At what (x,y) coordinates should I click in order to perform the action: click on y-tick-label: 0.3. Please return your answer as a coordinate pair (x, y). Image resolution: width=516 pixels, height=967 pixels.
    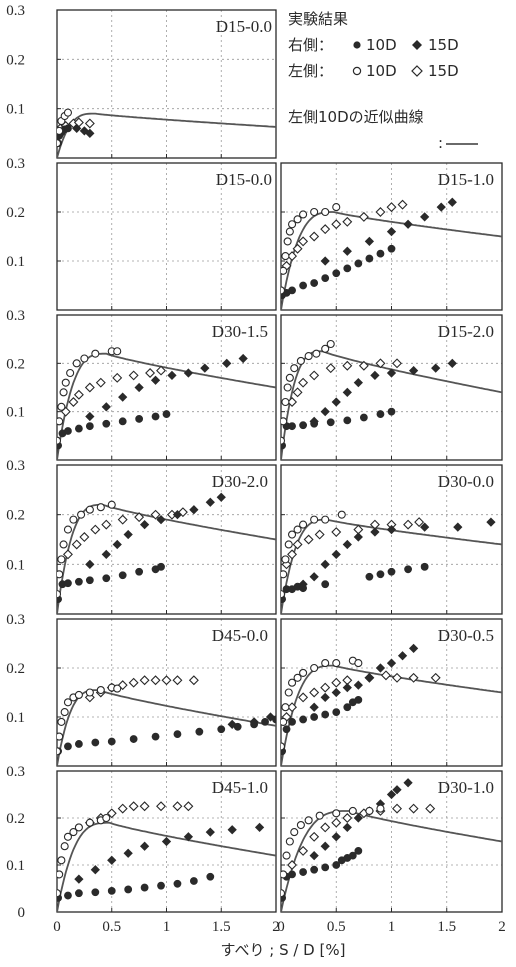
    Looking at the image, I should click on (15, 11).